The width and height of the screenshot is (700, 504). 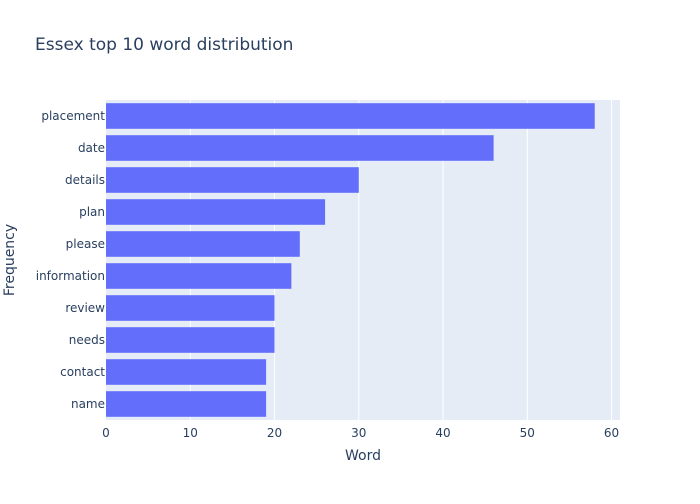 What do you see at coordinates (82, 372) in the screenshot?
I see `y-tick-label: contact` at bounding box center [82, 372].